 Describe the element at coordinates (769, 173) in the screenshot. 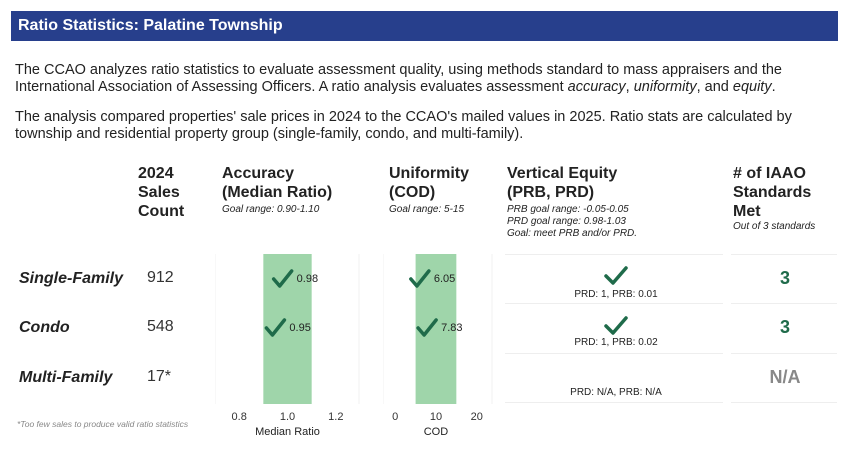

I see `header-line: # of IAAO` at that location.